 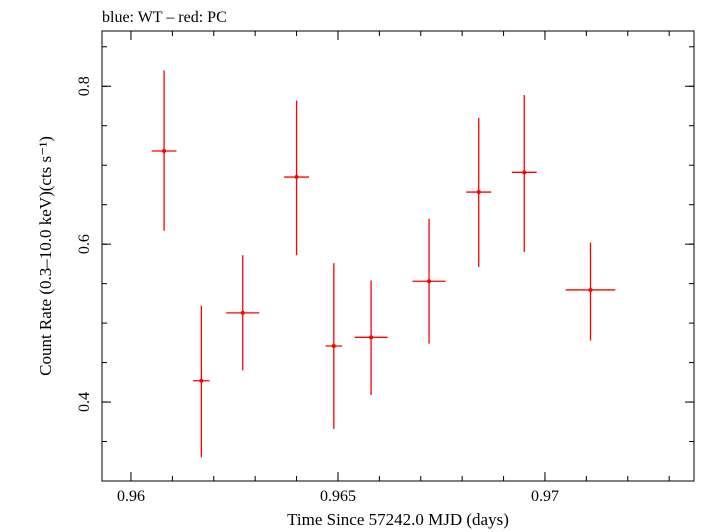 What do you see at coordinates (45, 256) in the screenshot?
I see `y-axis-label: Count Rate (0.3–10.0 keV)(cts s⁻¹)` at bounding box center [45, 256].